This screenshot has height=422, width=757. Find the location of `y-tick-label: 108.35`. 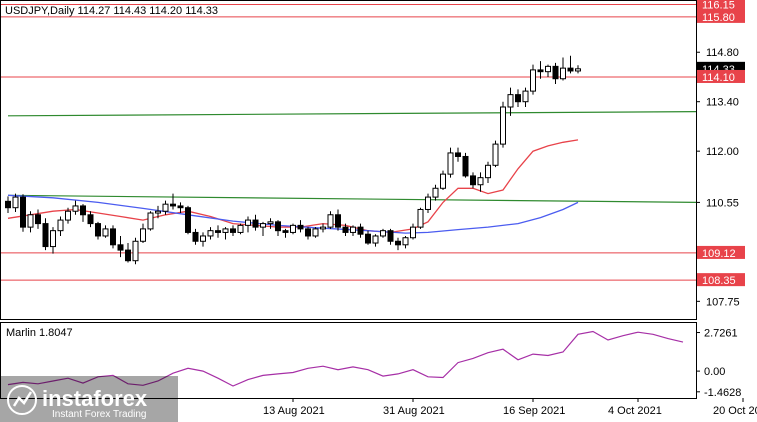

y-tick-label: 108.35 is located at coordinates (719, 281).